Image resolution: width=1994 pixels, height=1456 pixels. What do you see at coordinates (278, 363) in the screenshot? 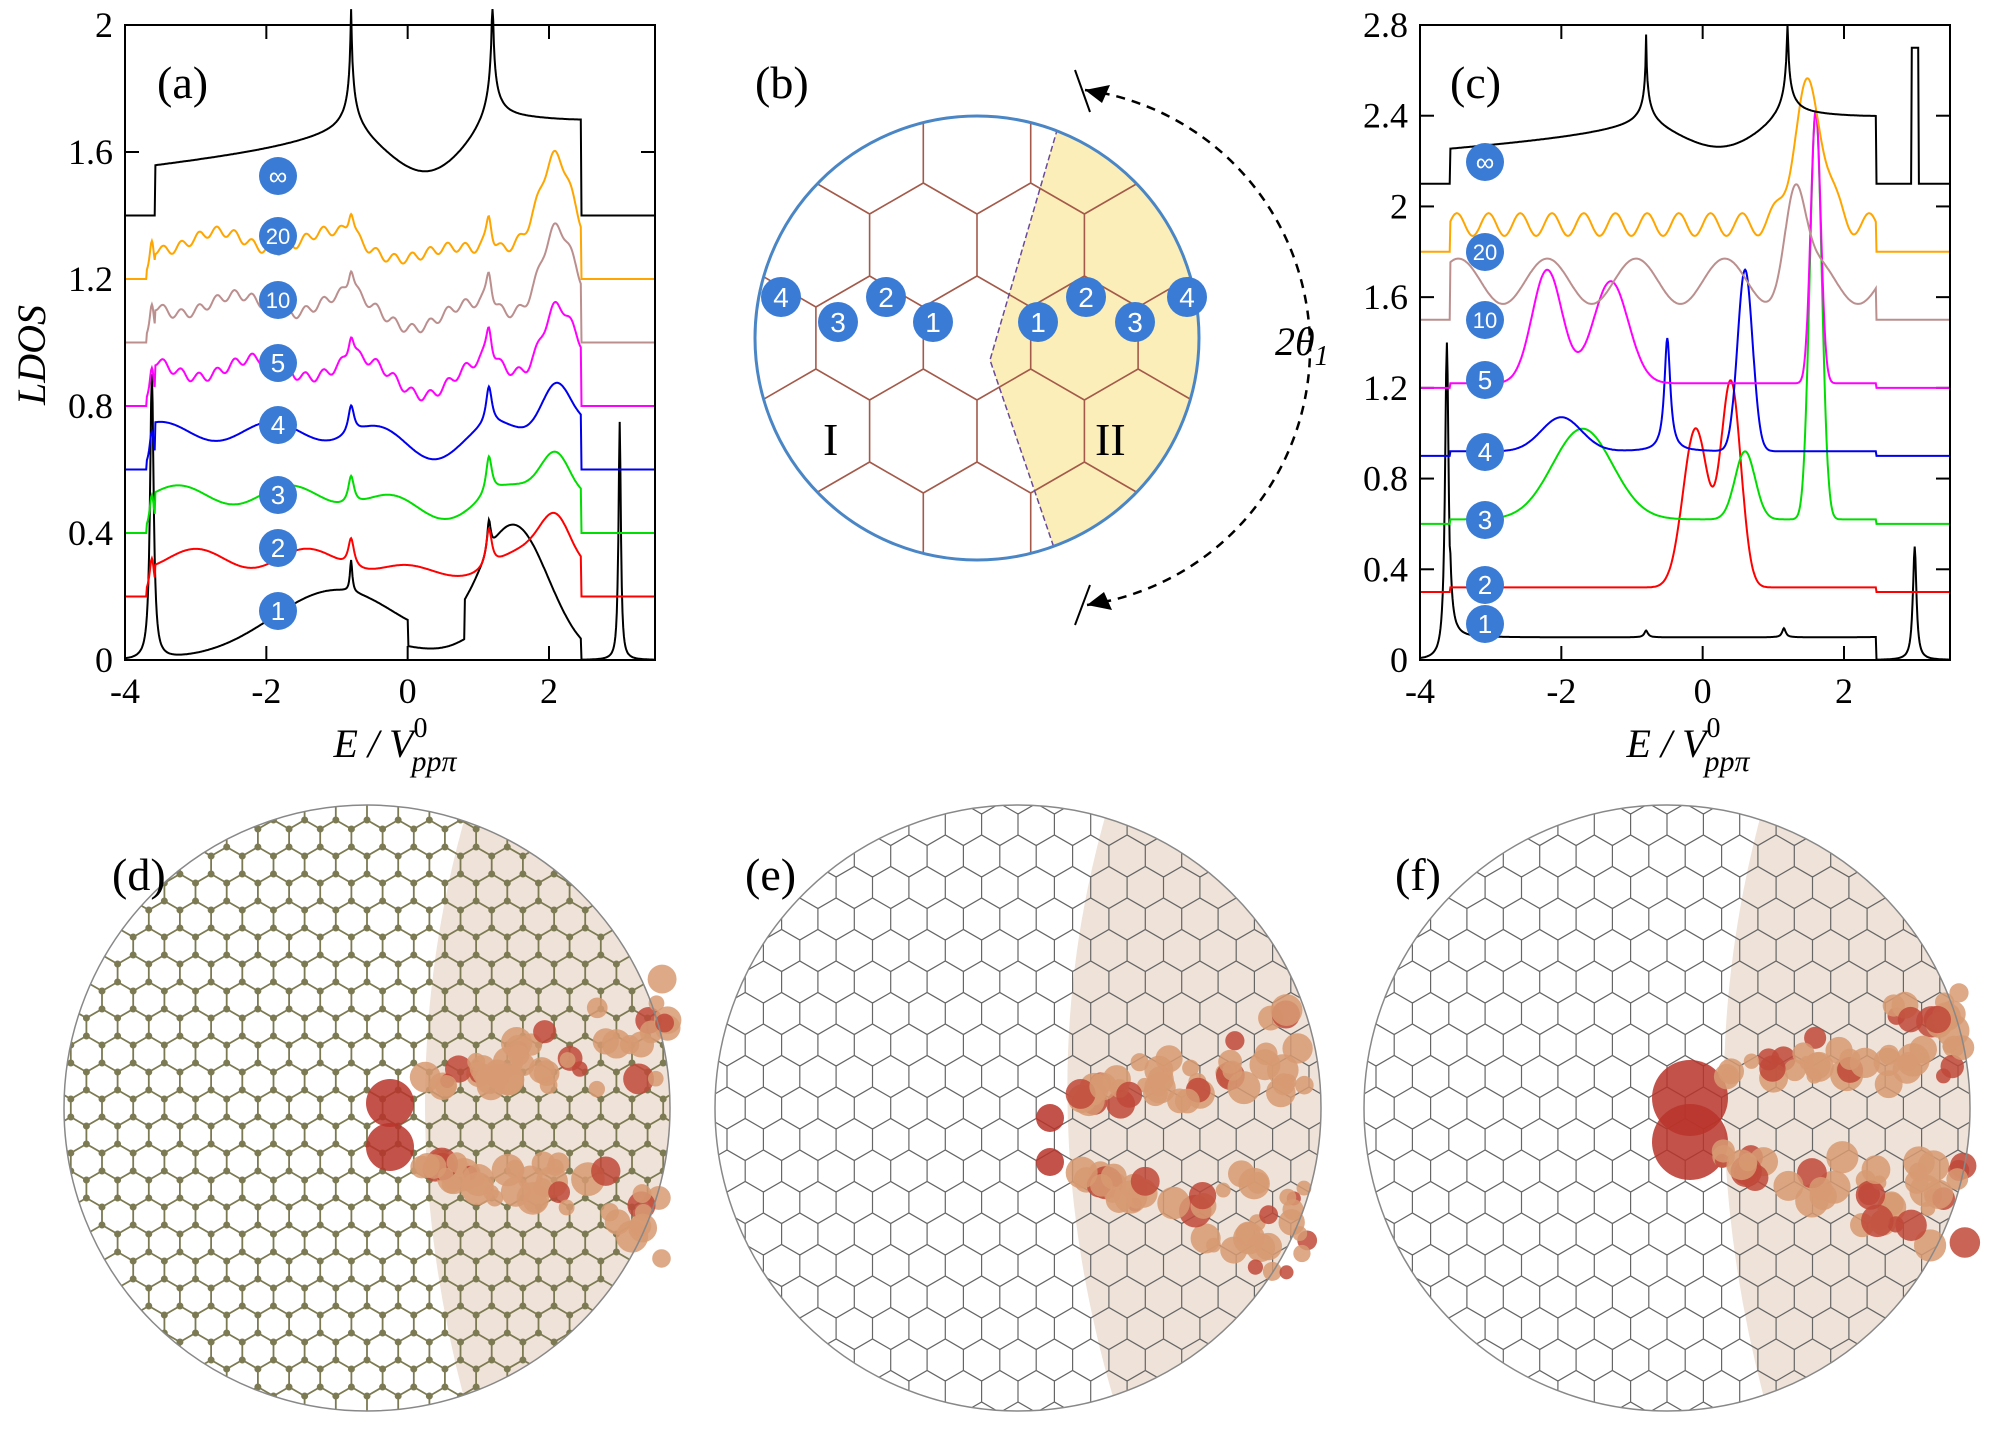
I see `series-label-a: 5` at bounding box center [278, 363].